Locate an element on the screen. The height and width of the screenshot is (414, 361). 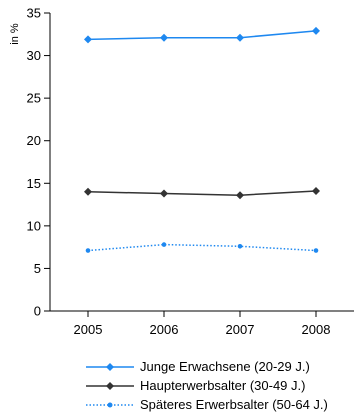
y-axis-label: in % is located at coordinates (15, 34).